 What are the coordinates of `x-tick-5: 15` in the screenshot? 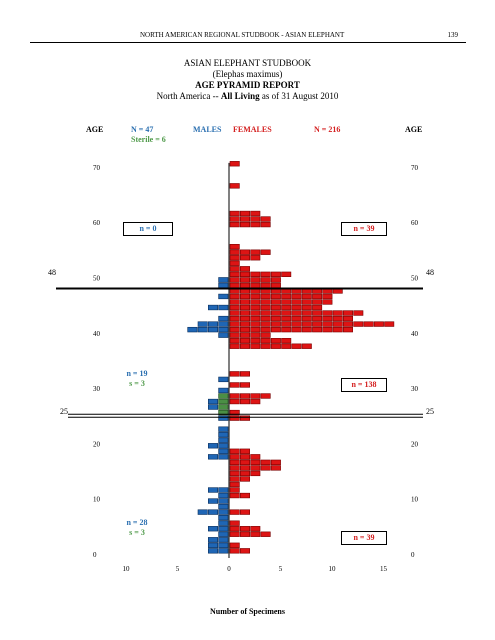 It's located at (384, 569).